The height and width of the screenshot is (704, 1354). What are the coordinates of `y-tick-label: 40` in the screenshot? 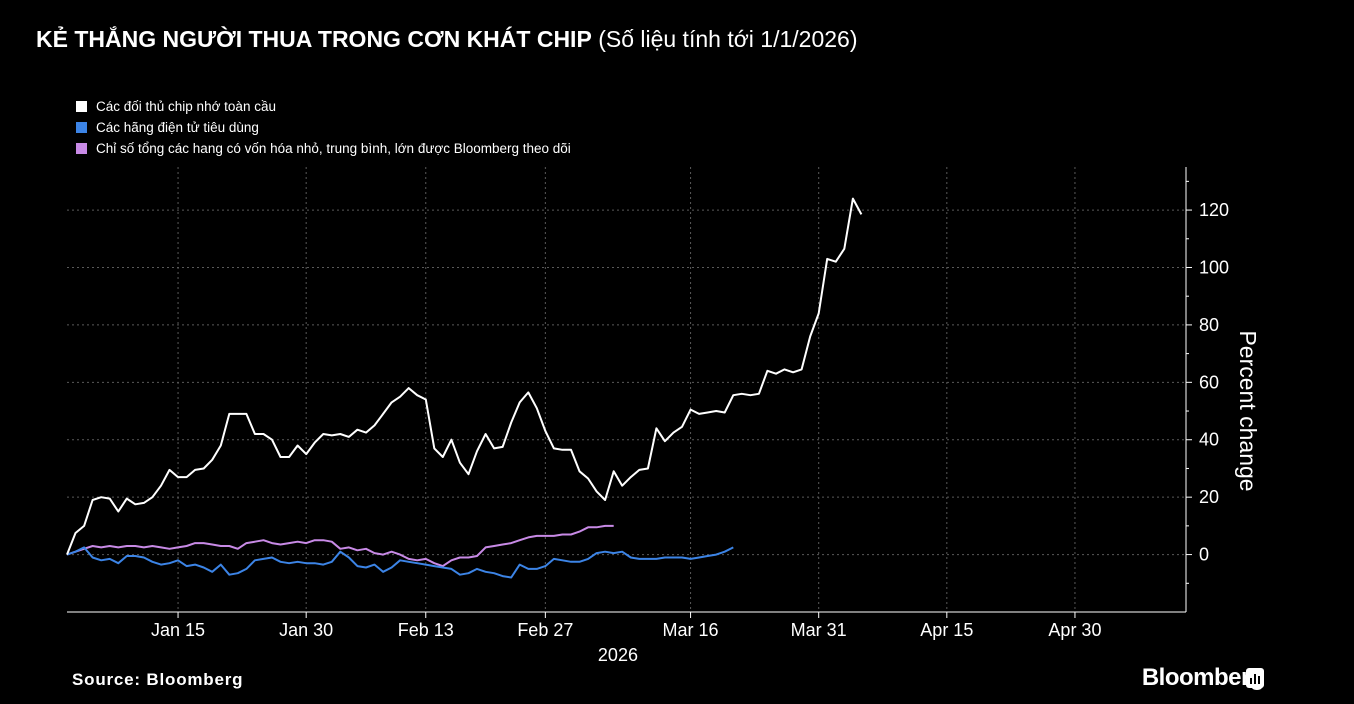 It's located at (1209, 440).